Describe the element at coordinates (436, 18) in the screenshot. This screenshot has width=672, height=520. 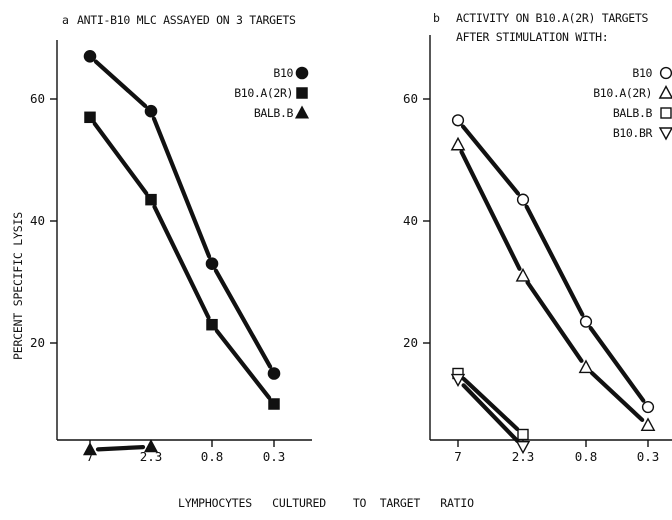
I see `panel-b-letter: b` at that location.